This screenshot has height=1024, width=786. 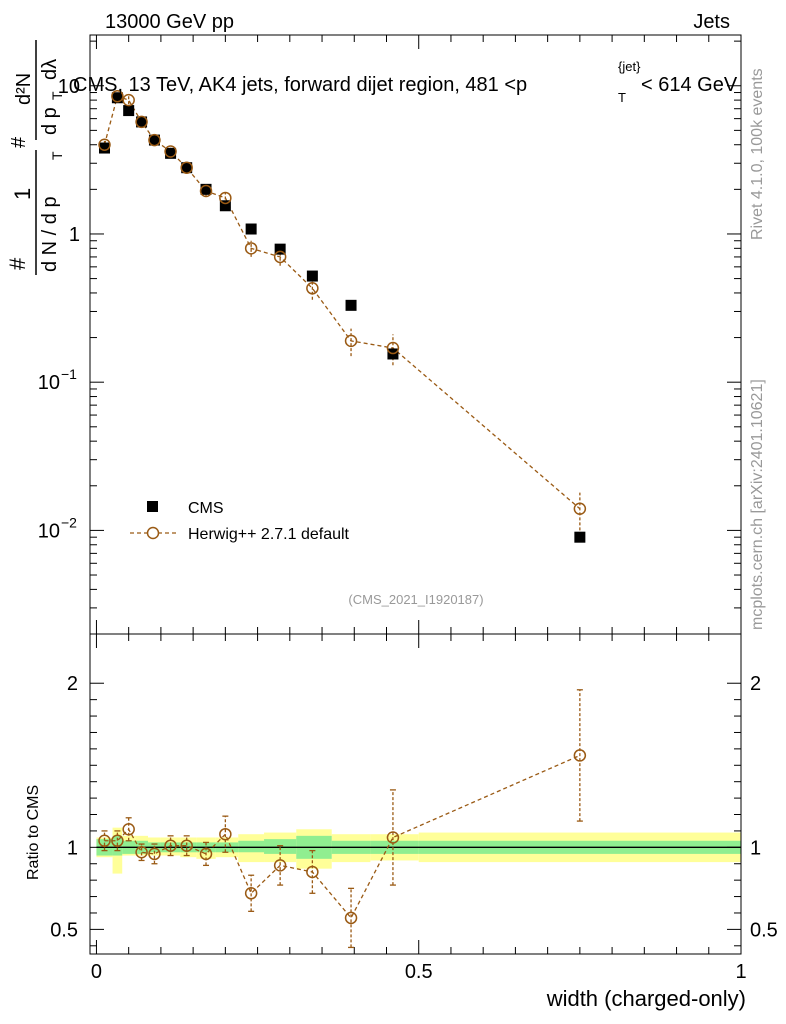 I want to click on ylabel-hash: #, so click(x=17, y=263).